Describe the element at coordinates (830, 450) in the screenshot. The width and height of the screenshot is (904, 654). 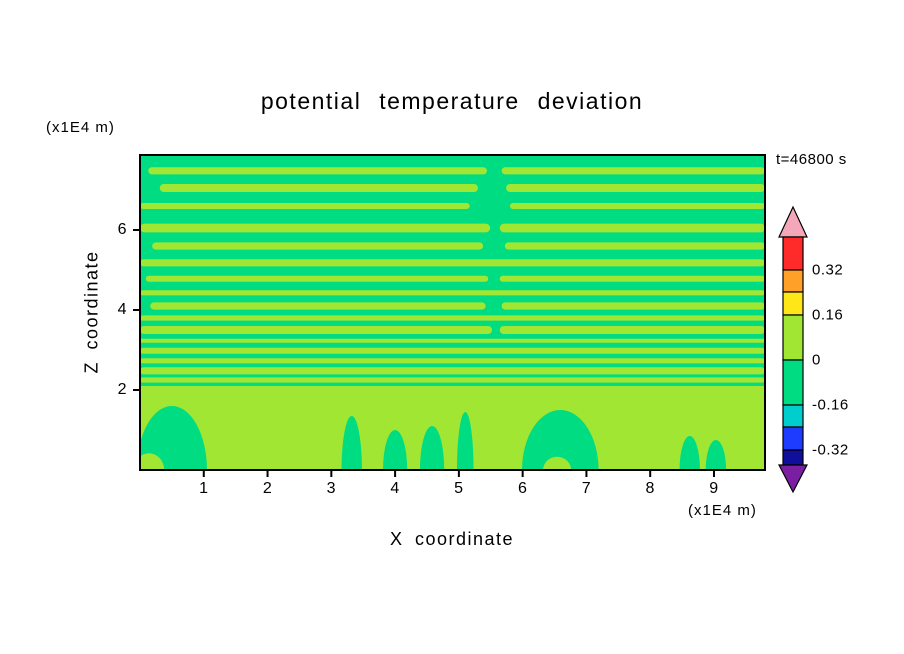
I see `colorbar-tick-label: -0.32` at that location.